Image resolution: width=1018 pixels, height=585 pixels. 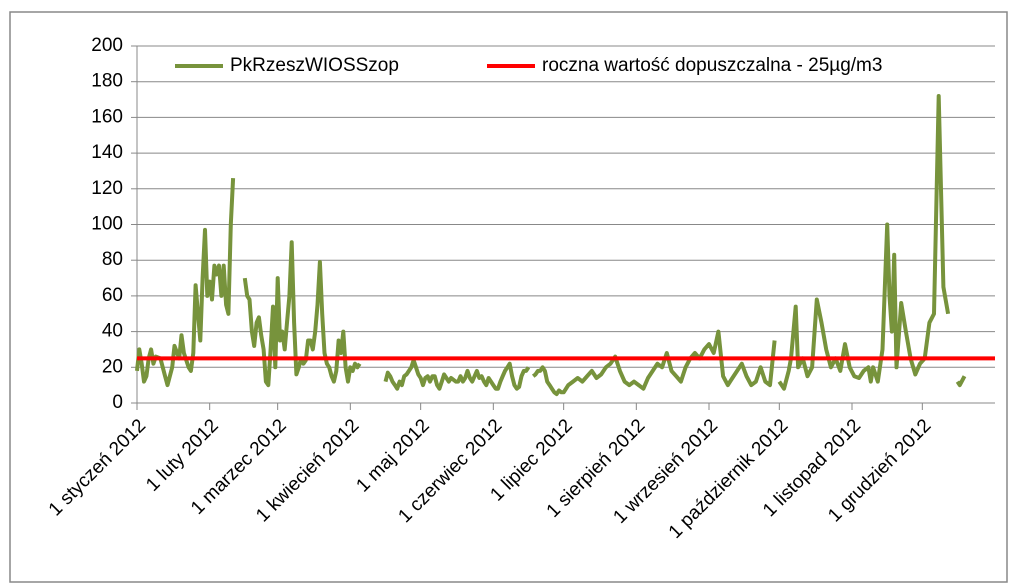 What do you see at coordinates (107, 45) in the screenshot?
I see `y-tick-label: 200` at bounding box center [107, 45].